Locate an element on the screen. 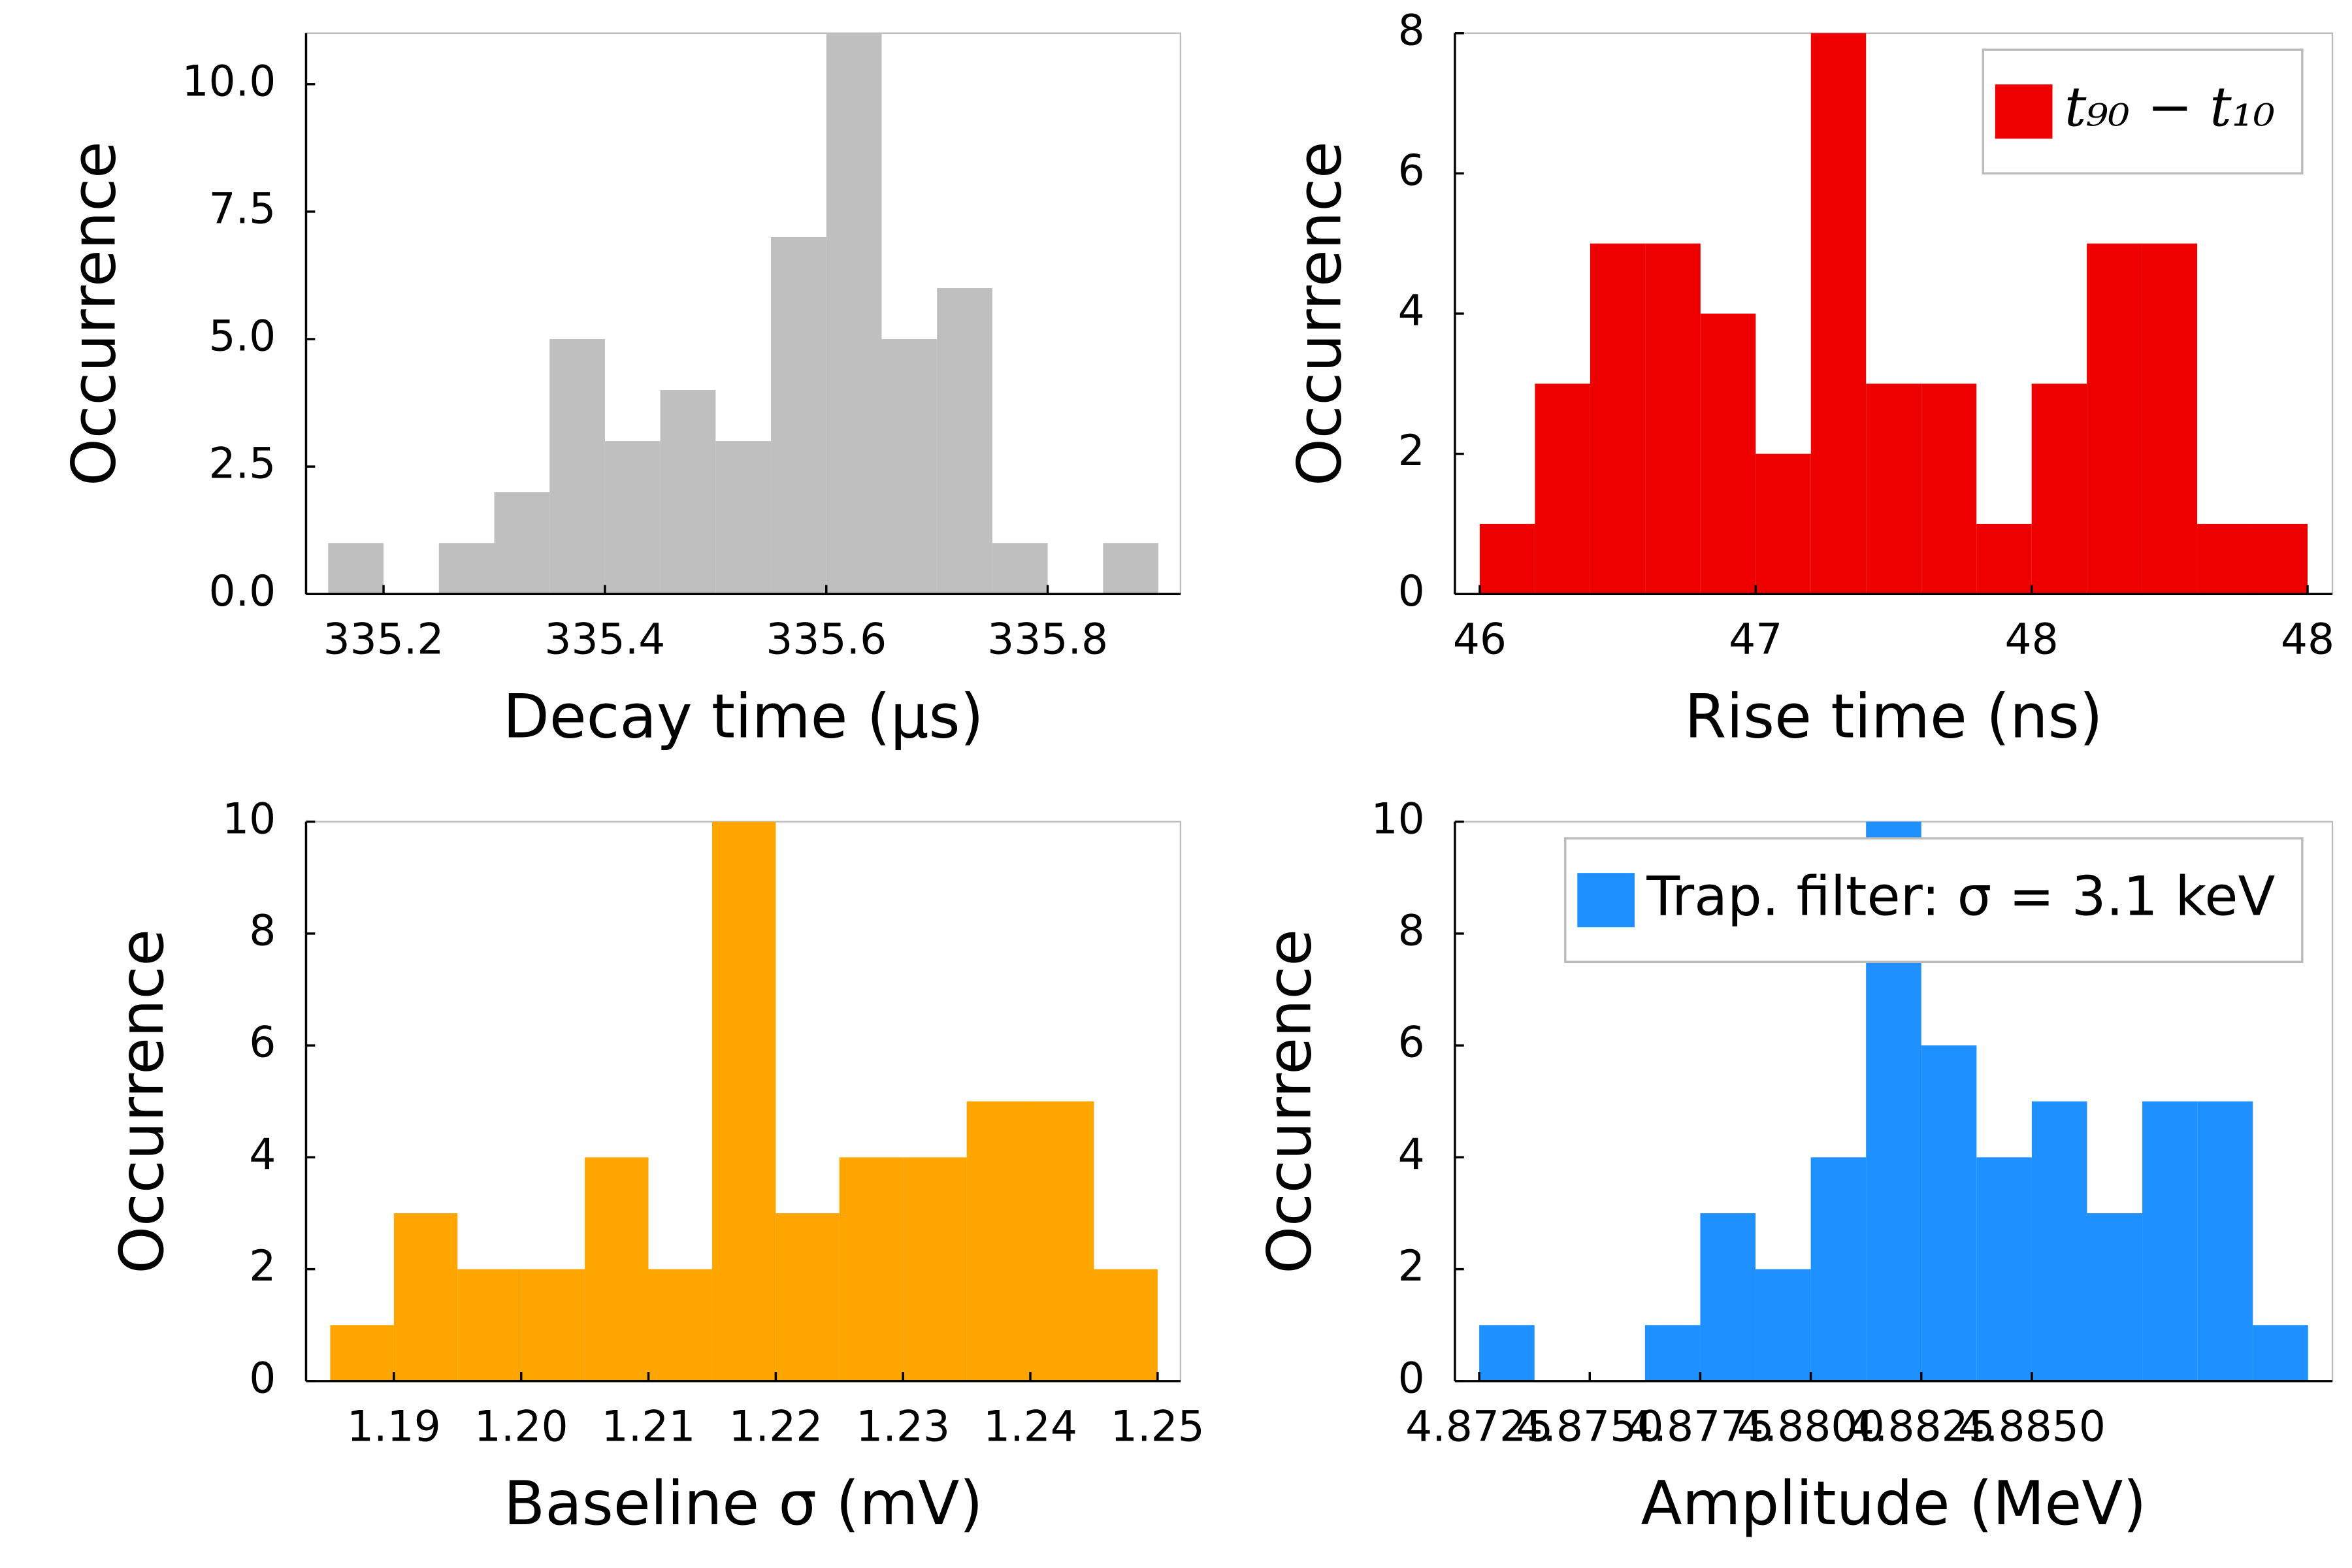  legend: t₉₀ − t₁₀ is located at coordinates (2143, 111).